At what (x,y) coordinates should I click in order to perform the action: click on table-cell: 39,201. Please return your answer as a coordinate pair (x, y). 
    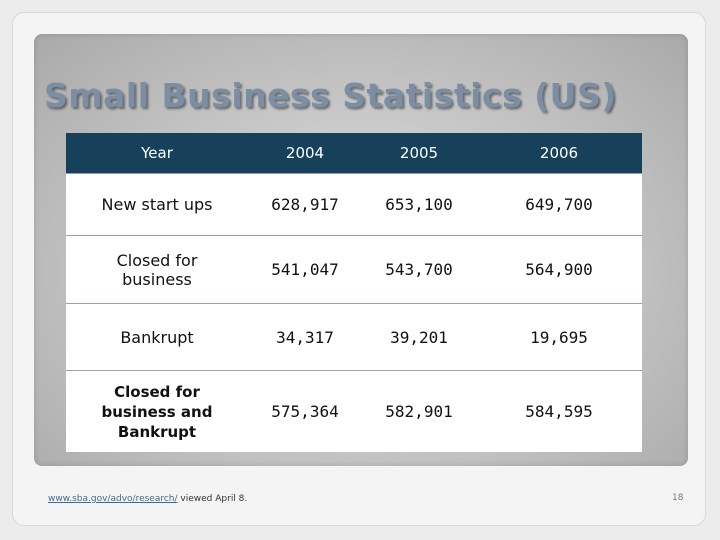
    Looking at the image, I should click on (419, 337).